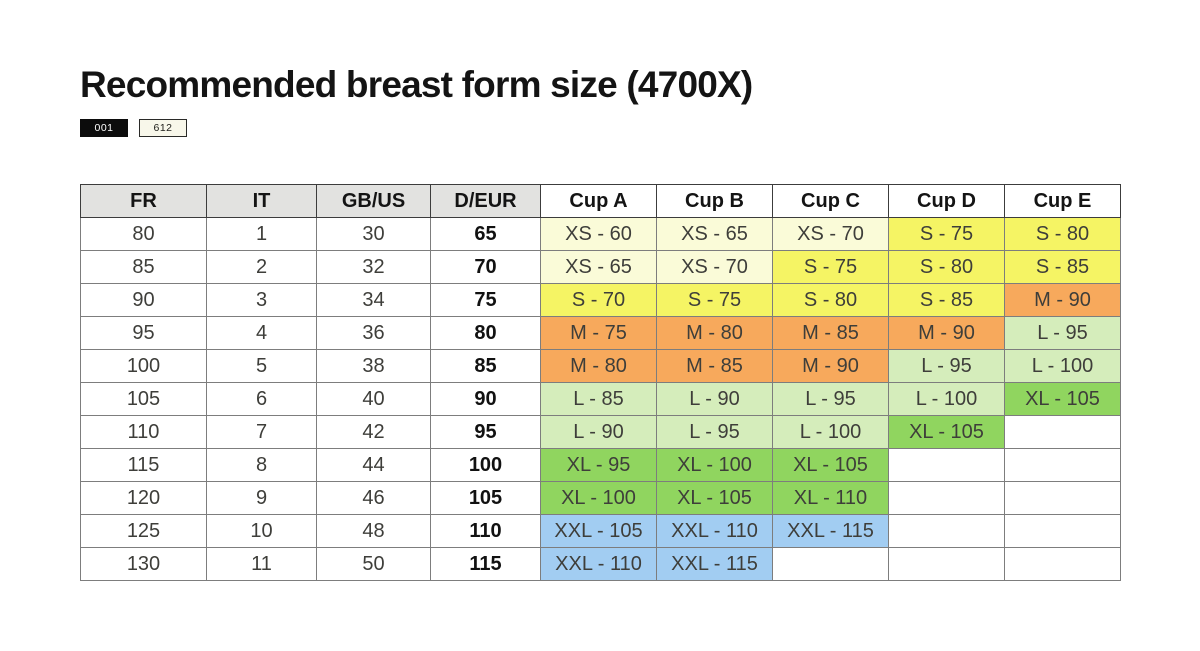  Describe the element at coordinates (104, 128) in the screenshot. I see `badge-001: 001` at that location.